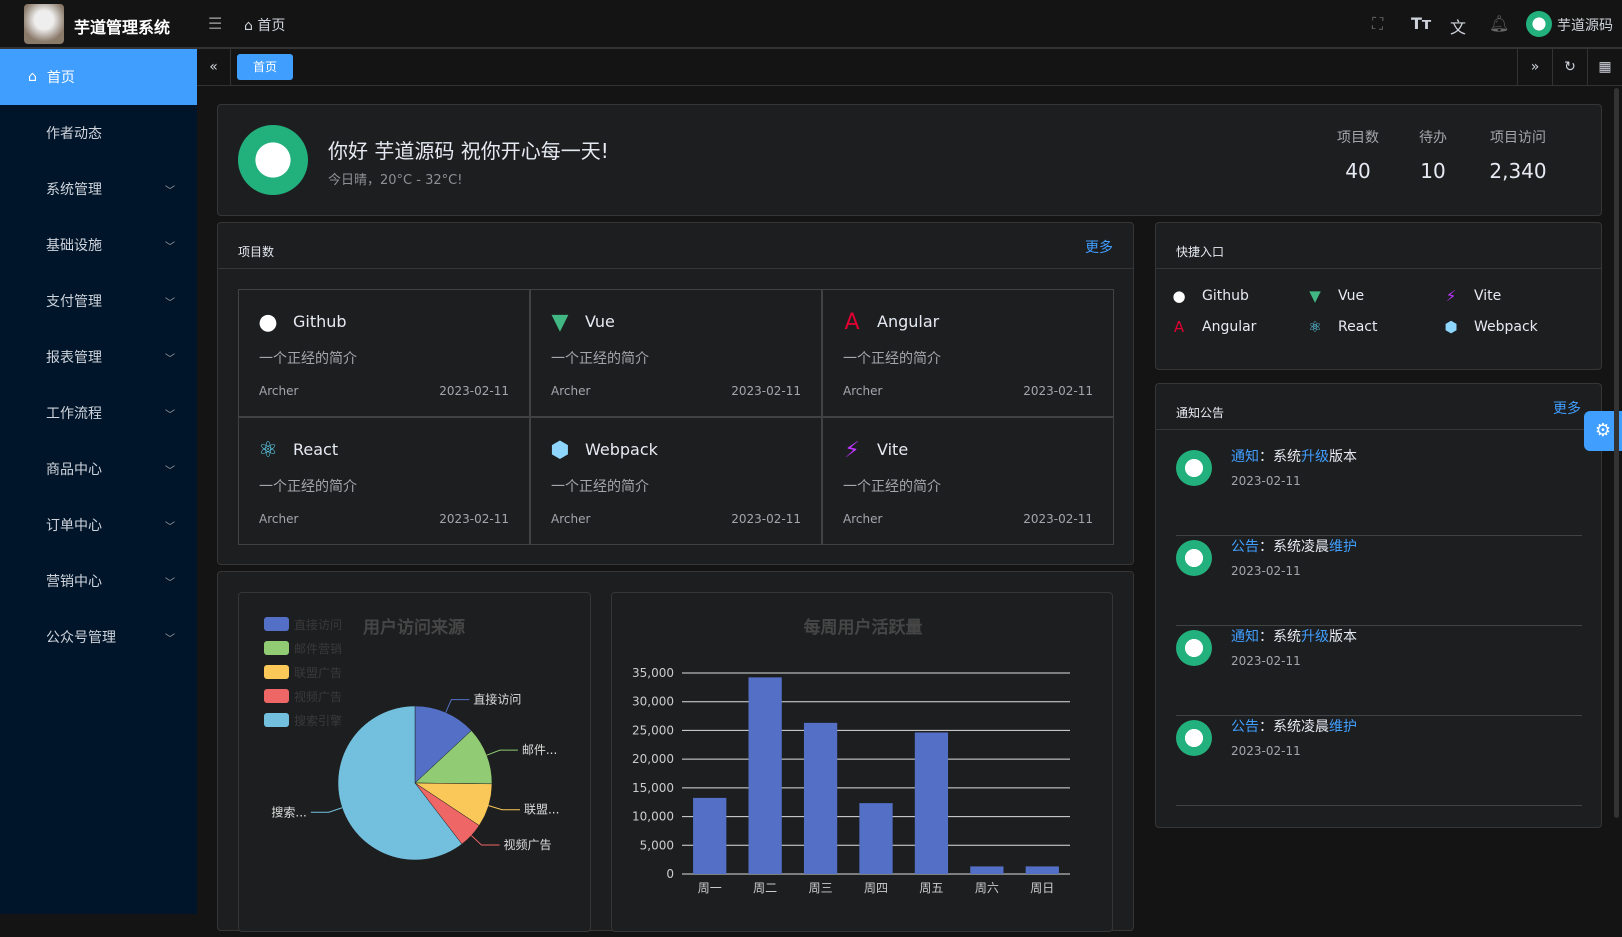 This screenshot has height=937, width=1622. I want to click on notice-text: ：系统凌晨, so click(1294, 727).